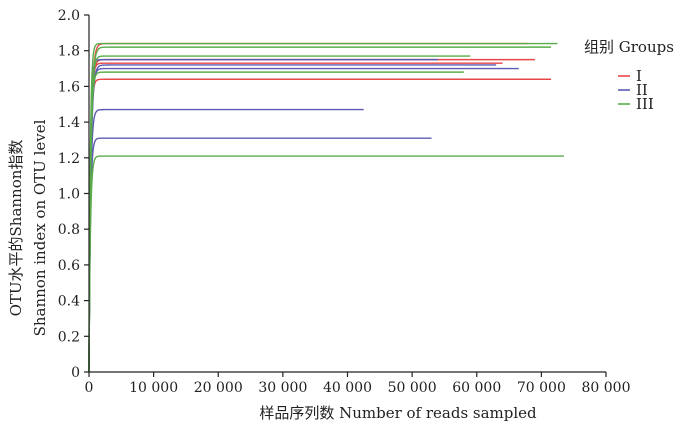 The width and height of the screenshot is (700, 424). What do you see at coordinates (606, 388) in the screenshot?
I see `x-tick-label: 80 000` at bounding box center [606, 388].